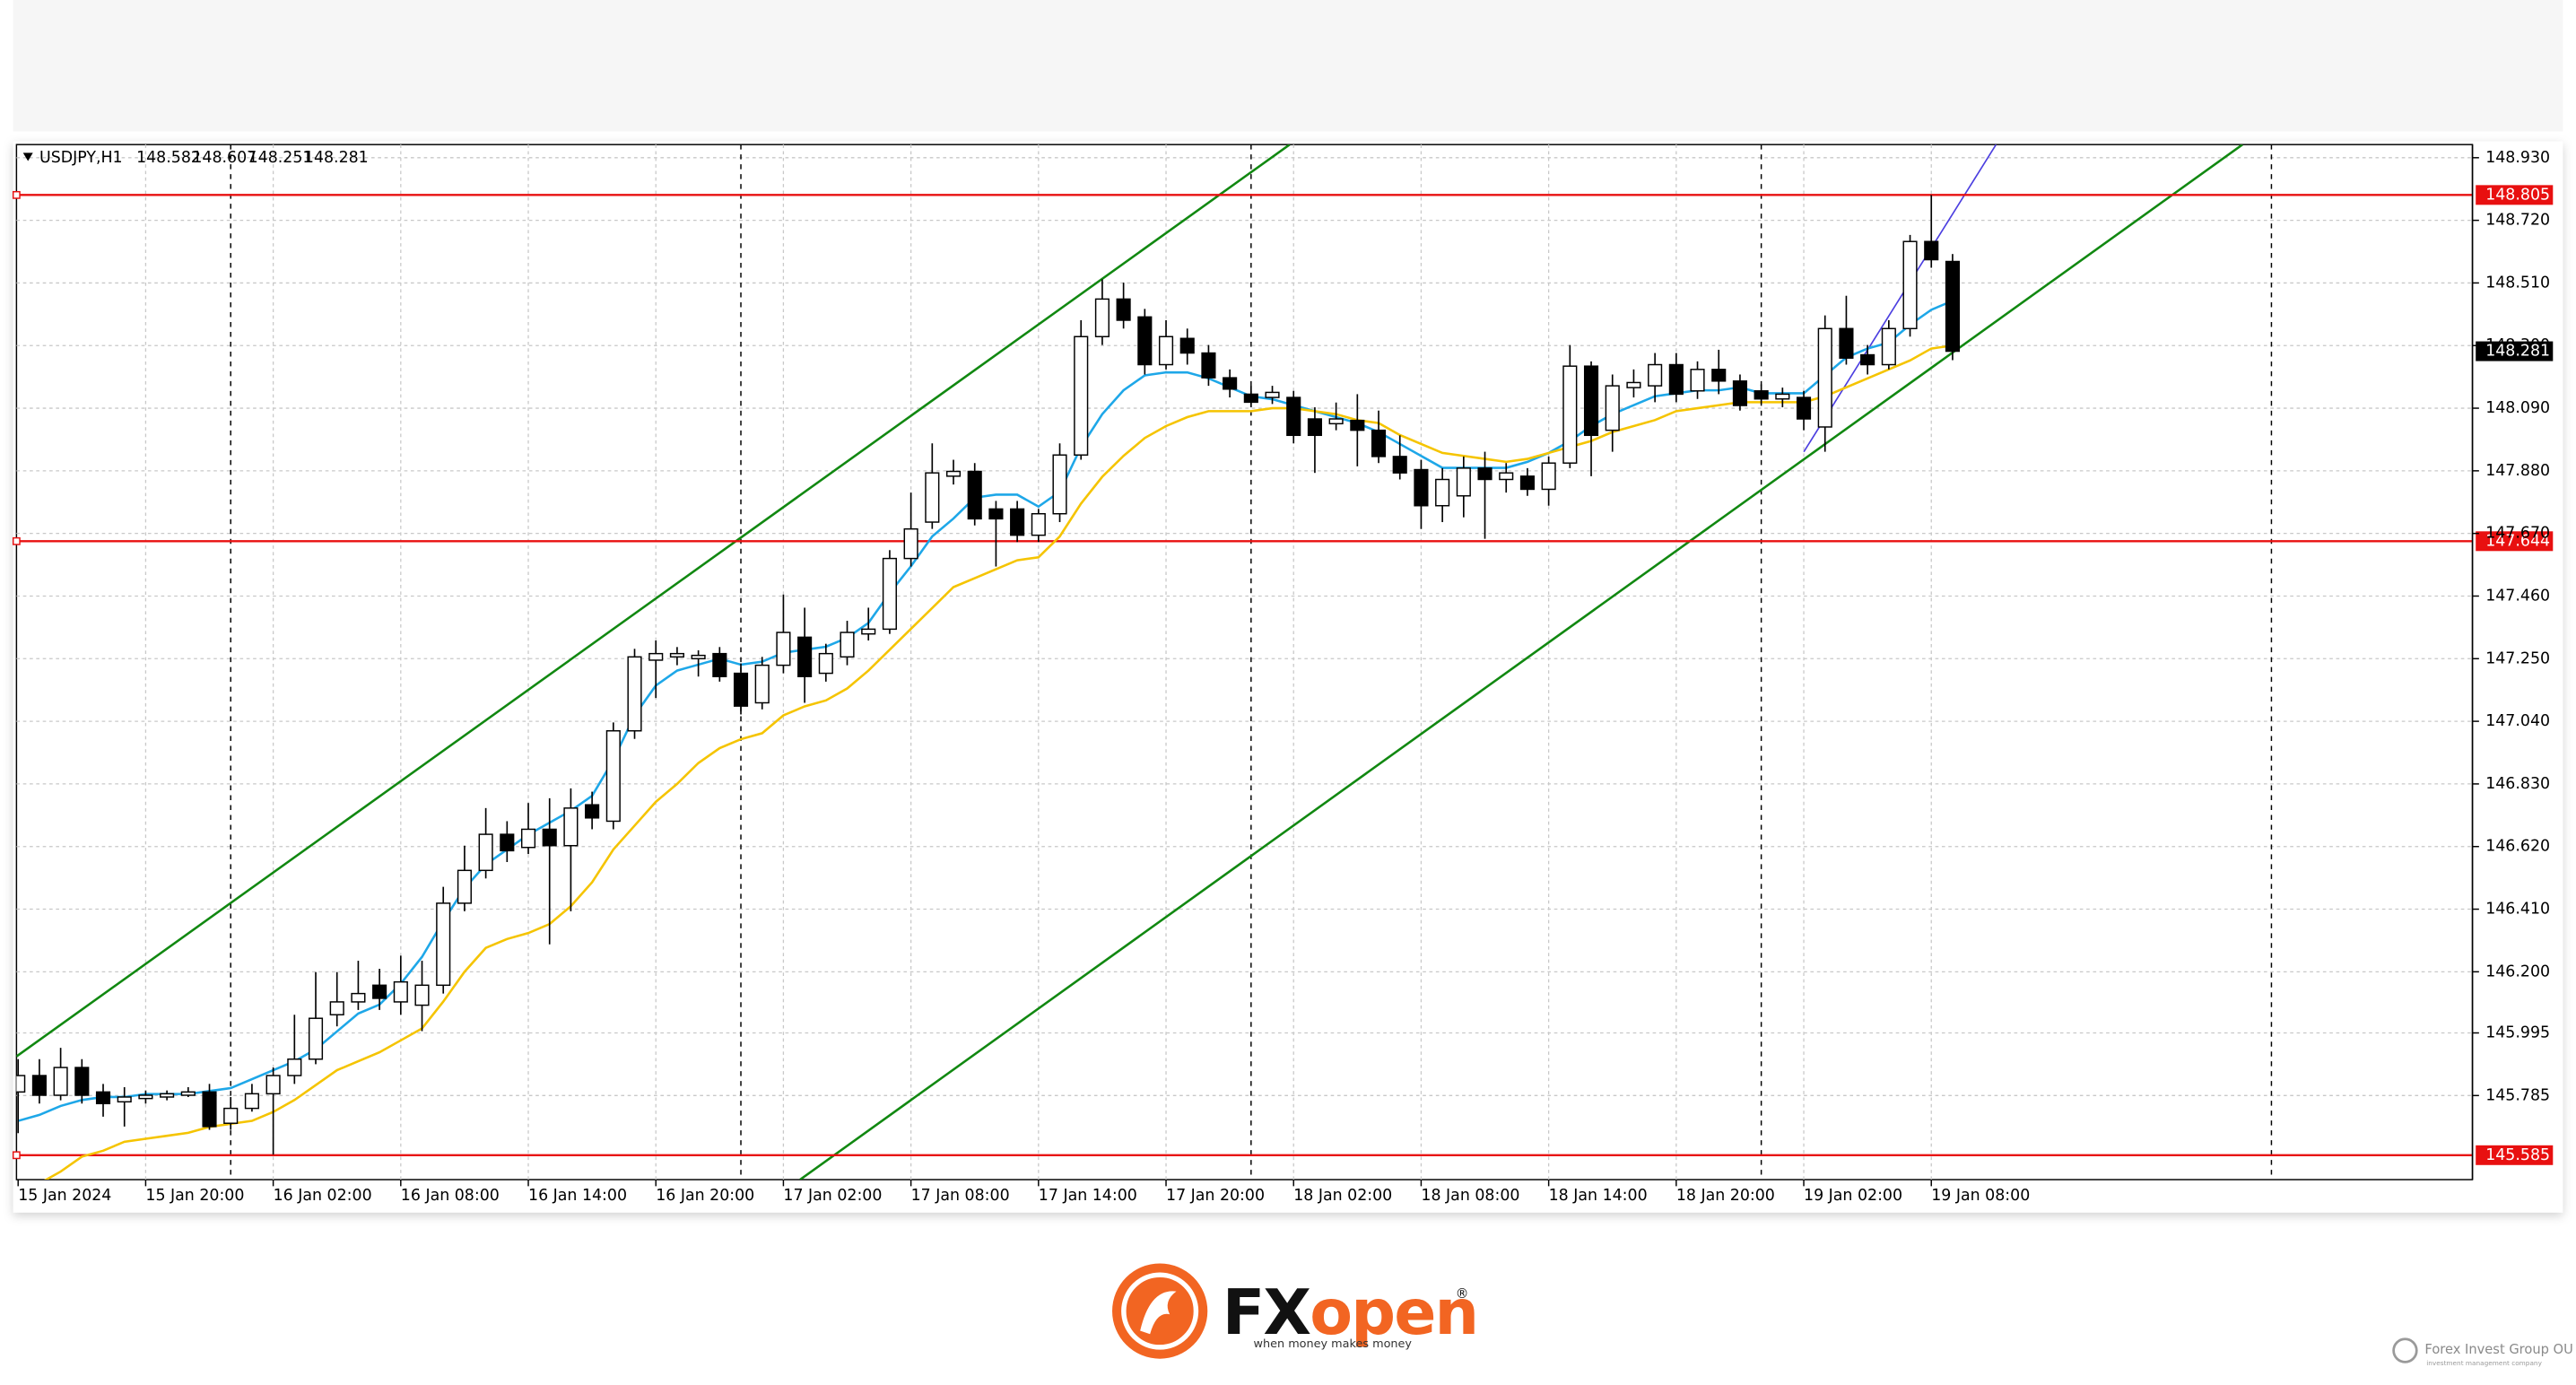 The width and height of the screenshot is (2576, 1385). What do you see at coordinates (2405, 1350) in the screenshot?
I see `partner-icon` at bounding box center [2405, 1350].